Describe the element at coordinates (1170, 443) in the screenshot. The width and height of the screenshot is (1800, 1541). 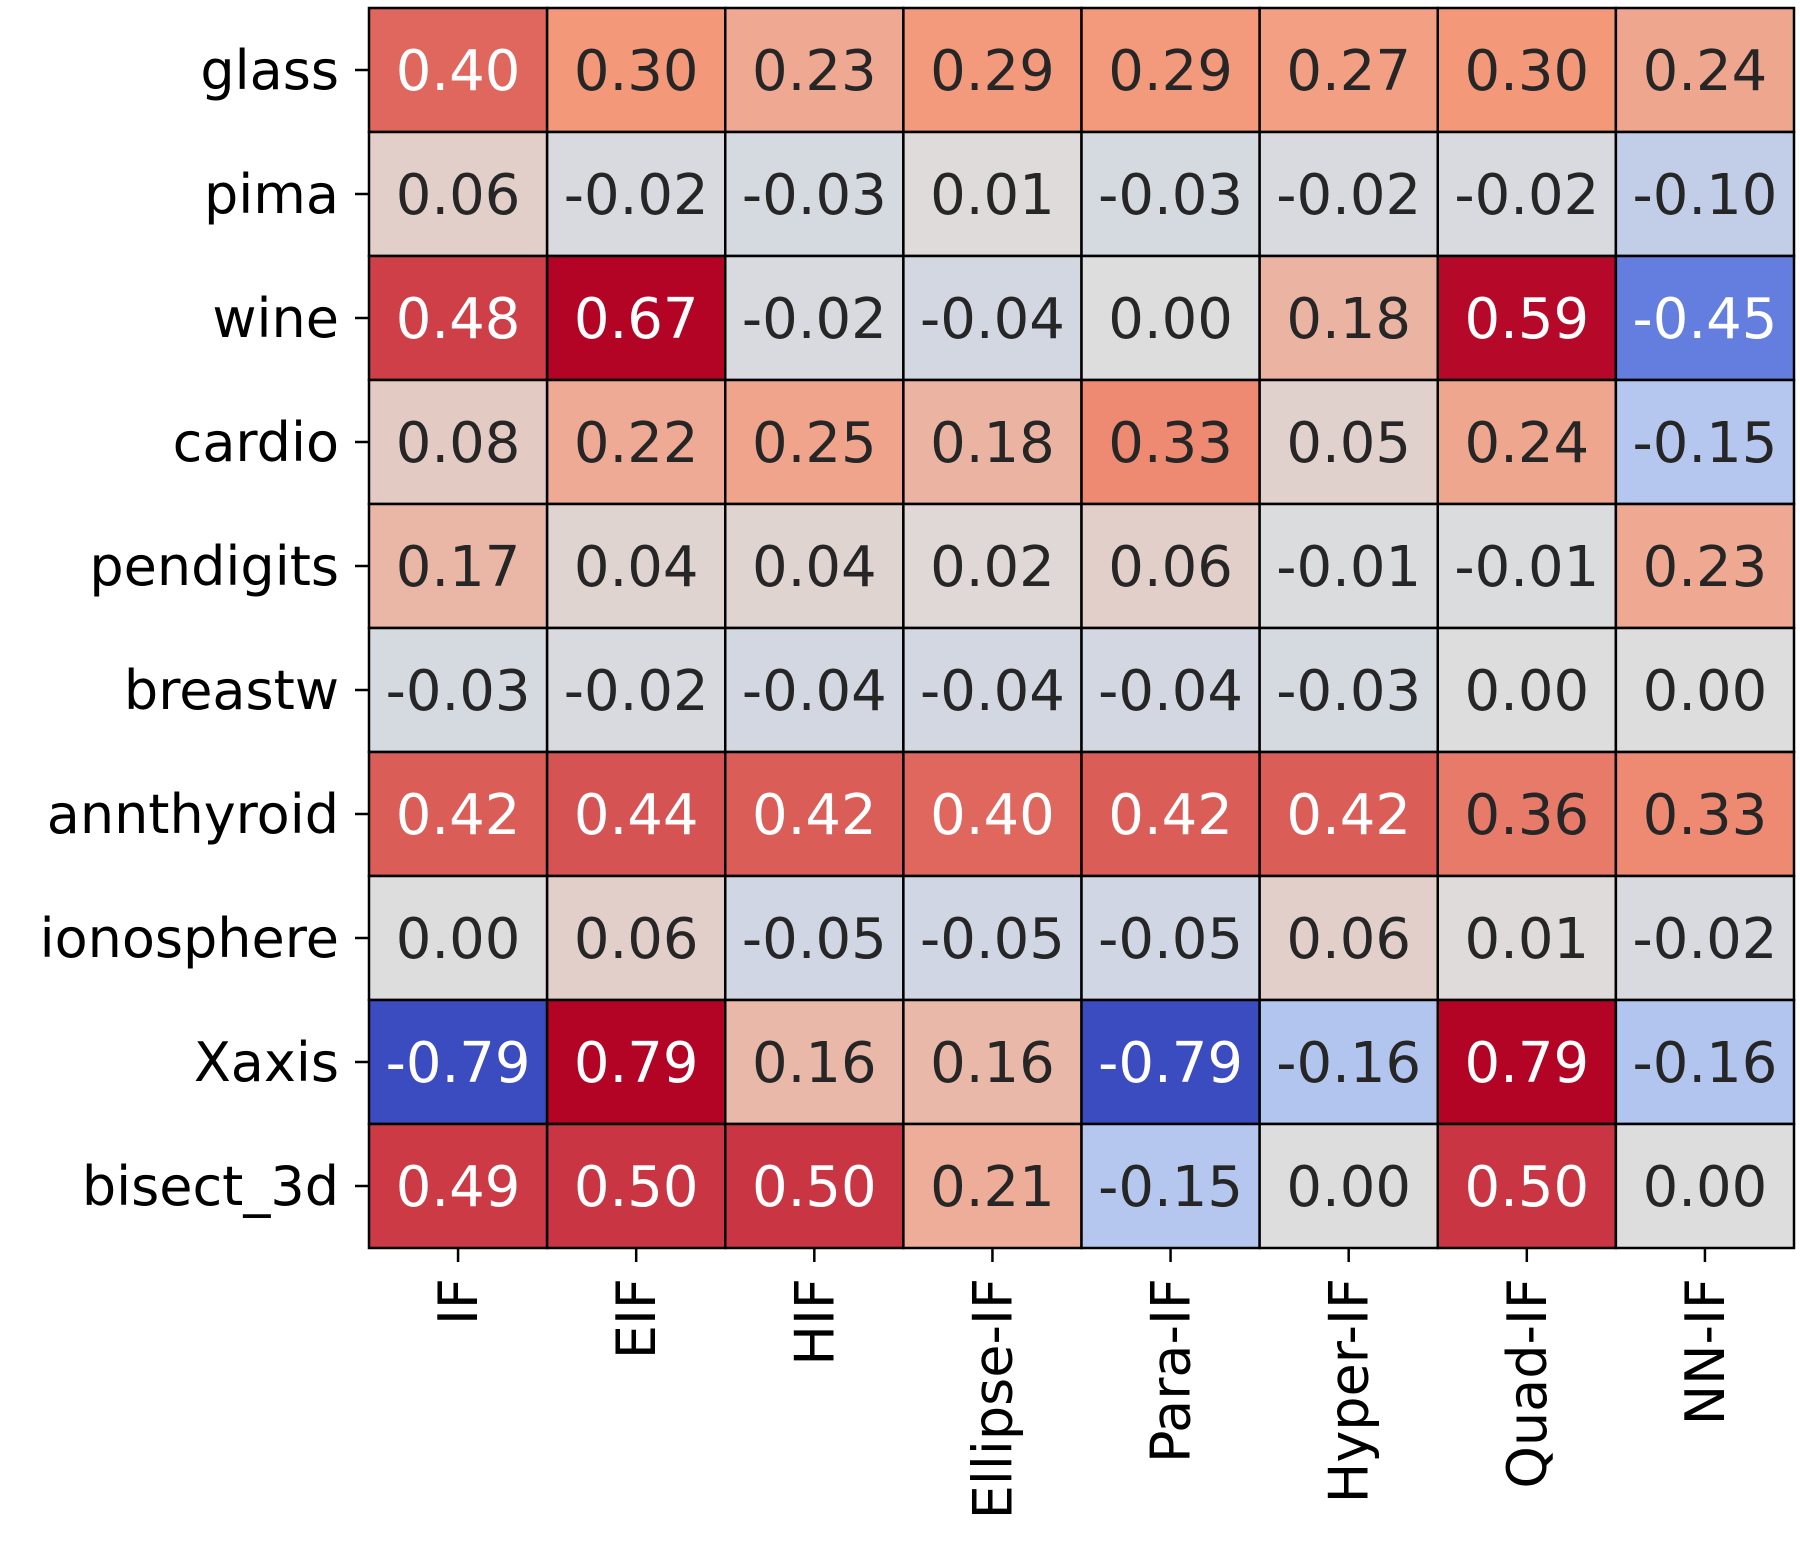
I see `cell-value-label: 0.33` at that location.